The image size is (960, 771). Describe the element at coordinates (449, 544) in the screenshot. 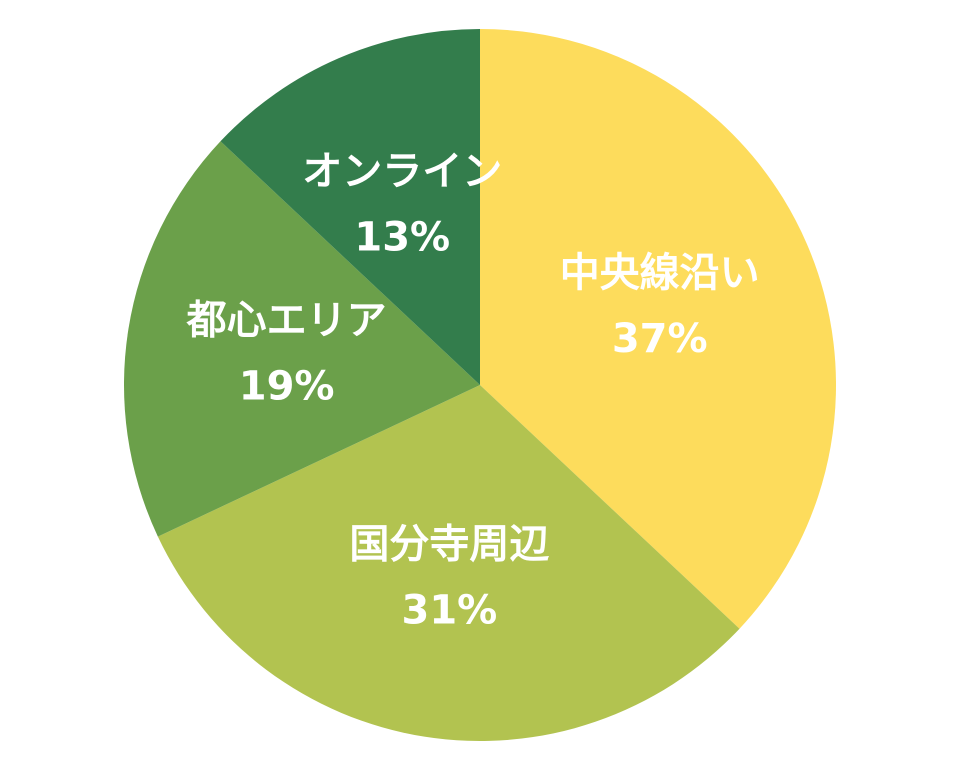

I see `slice-label: 国分寺周辺` at that location.